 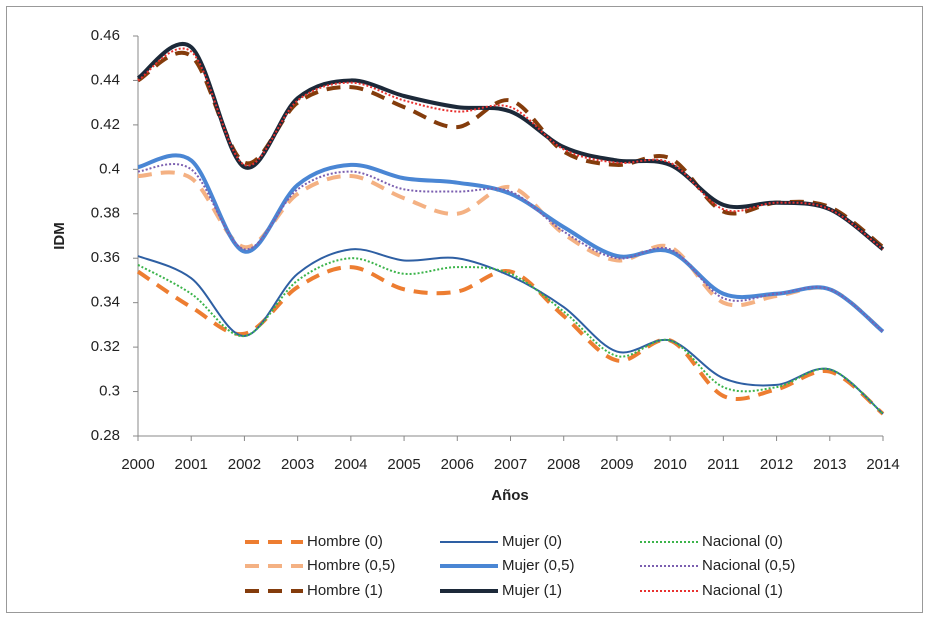 I want to click on x-tick-label: 2009, so click(x=616, y=464).